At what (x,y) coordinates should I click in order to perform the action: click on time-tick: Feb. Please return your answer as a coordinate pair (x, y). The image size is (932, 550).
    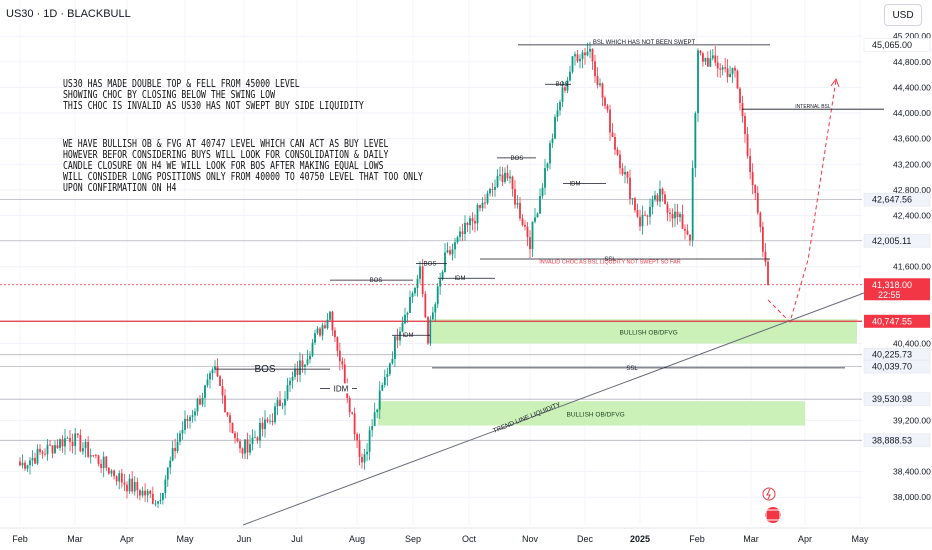
    Looking at the image, I should click on (20, 539).